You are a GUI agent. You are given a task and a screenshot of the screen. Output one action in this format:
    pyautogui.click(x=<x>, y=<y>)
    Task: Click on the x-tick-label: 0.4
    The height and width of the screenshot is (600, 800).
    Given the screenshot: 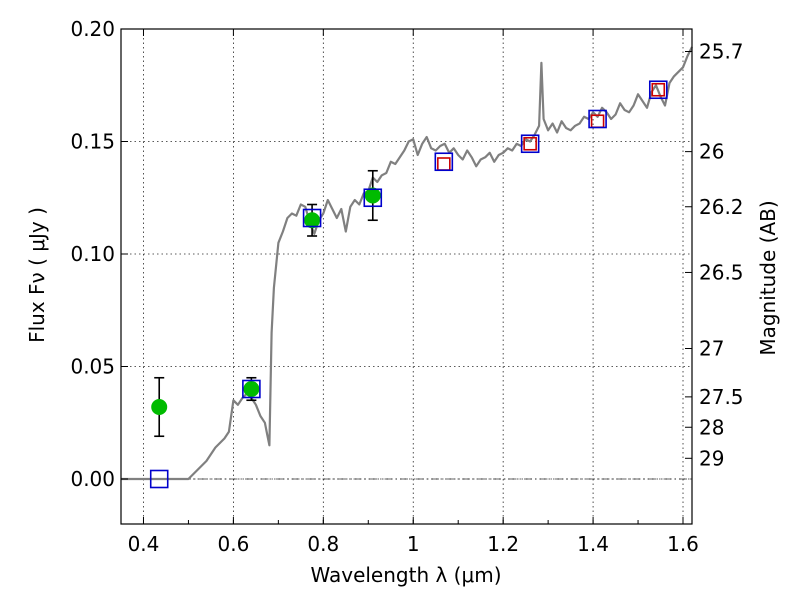 What is the action you would take?
    pyautogui.click(x=144, y=544)
    